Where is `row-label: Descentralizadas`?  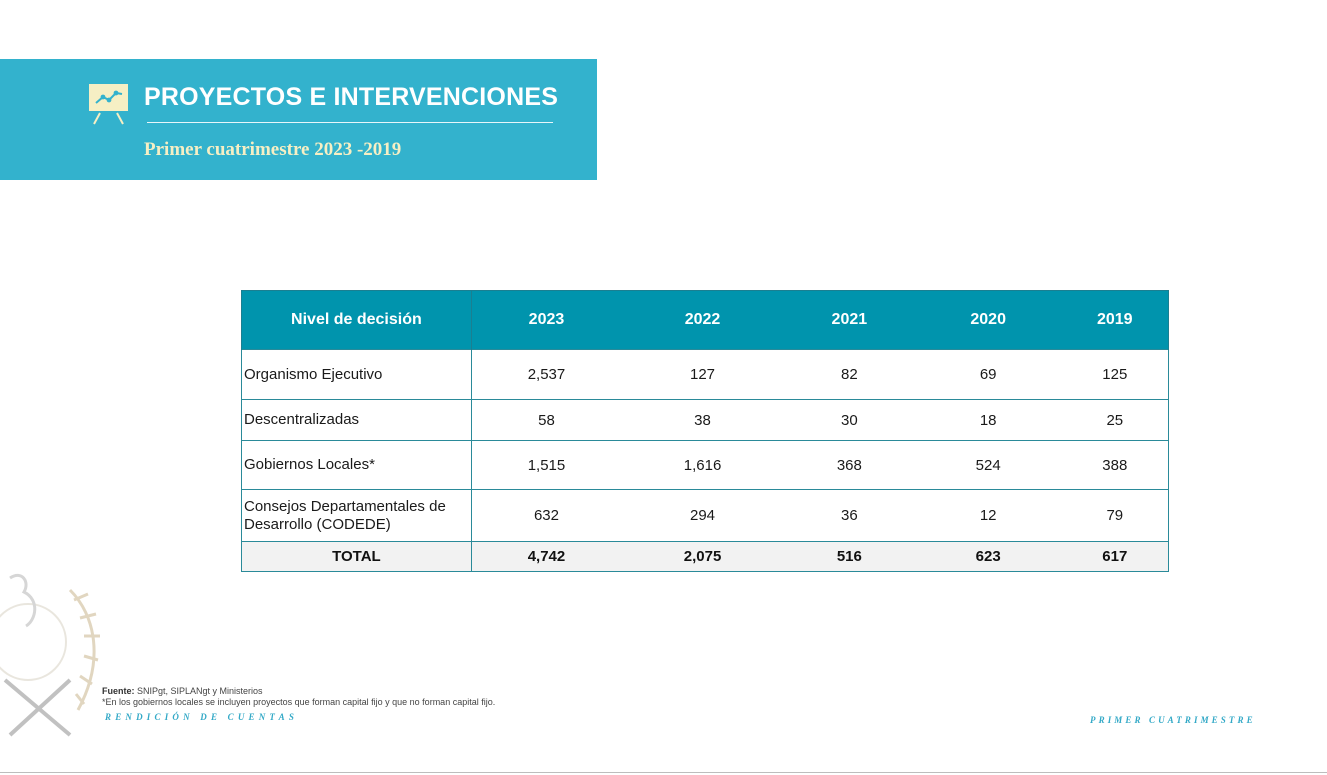 row-label: Descentralizadas is located at coordinates (356, 420).